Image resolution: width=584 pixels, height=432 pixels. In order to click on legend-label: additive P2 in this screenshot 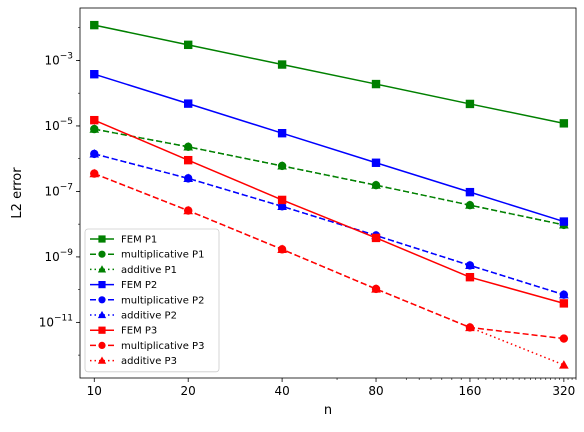, I will do `click(149, 316)`.